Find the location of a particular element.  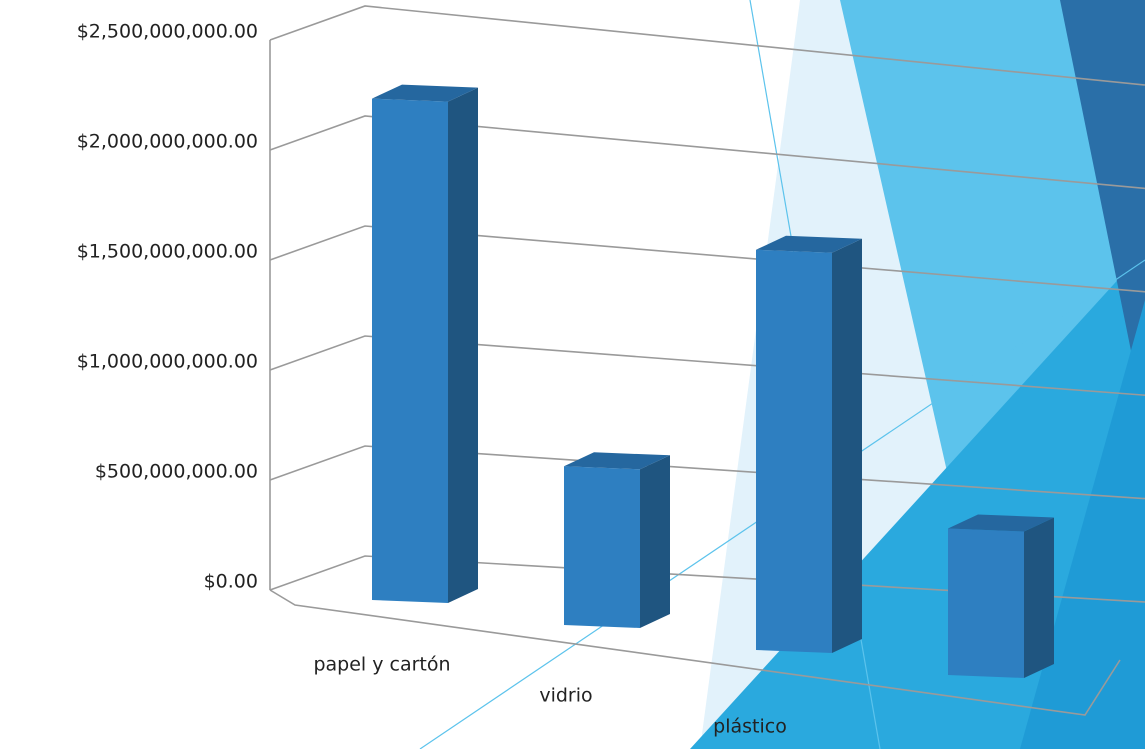

x-tick-label: vidrio is located at coordinates (565, 696).